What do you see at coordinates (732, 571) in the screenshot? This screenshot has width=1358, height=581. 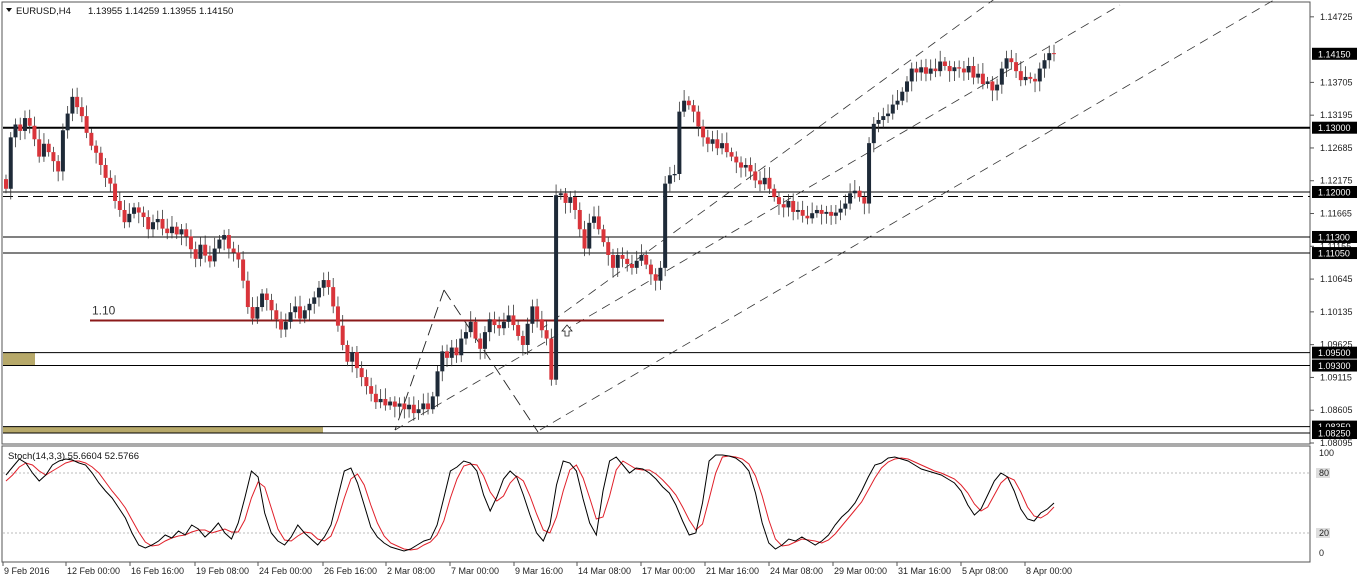 I see `x-tick-label: 21 Mar 16:00` at bounding box center [732, 571].